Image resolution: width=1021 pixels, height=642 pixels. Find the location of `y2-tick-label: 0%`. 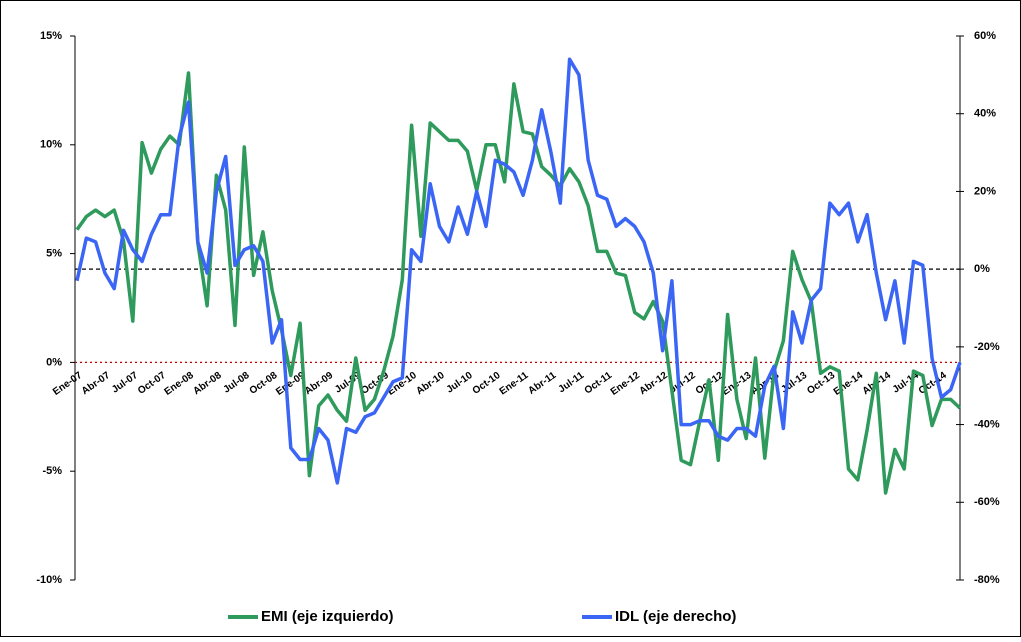

y2-tick-label: 0% is located at coordinates (982, 269).